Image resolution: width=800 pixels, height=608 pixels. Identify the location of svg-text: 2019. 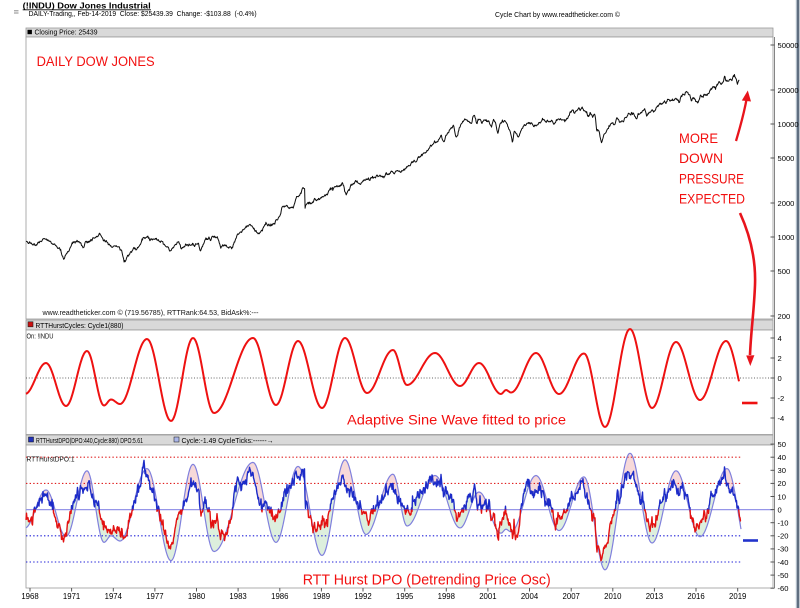
(737, 596).